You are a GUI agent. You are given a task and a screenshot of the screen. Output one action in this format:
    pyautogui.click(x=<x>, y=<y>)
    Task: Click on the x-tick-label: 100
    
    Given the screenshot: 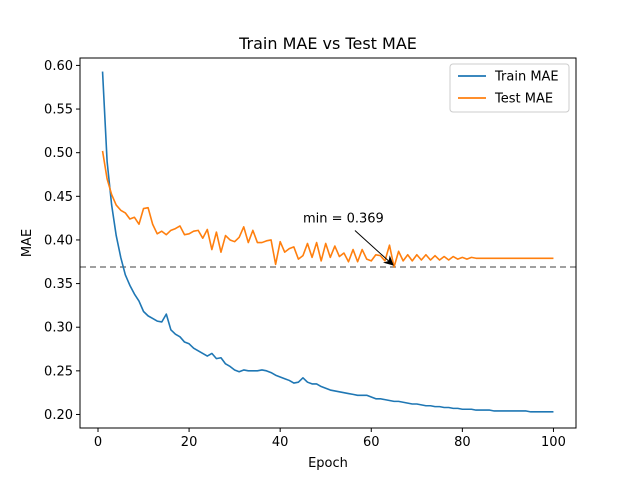 What is the action you would take?
    pyautogui.click(x=553, y=442)
    